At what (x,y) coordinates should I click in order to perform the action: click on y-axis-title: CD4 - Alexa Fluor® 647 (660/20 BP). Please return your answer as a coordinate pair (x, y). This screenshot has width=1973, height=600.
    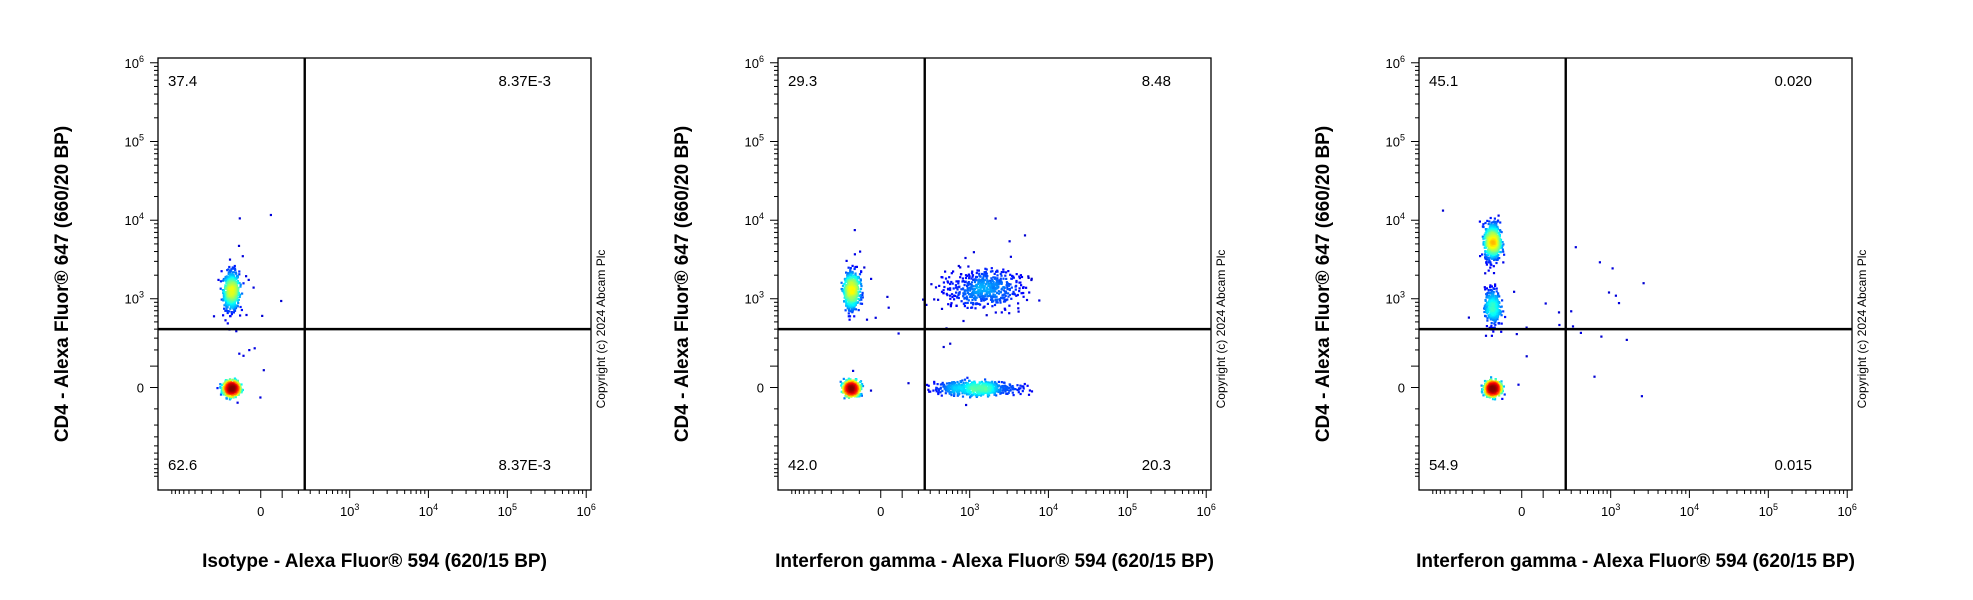
    Looking at the image, I should click on (682, 284).